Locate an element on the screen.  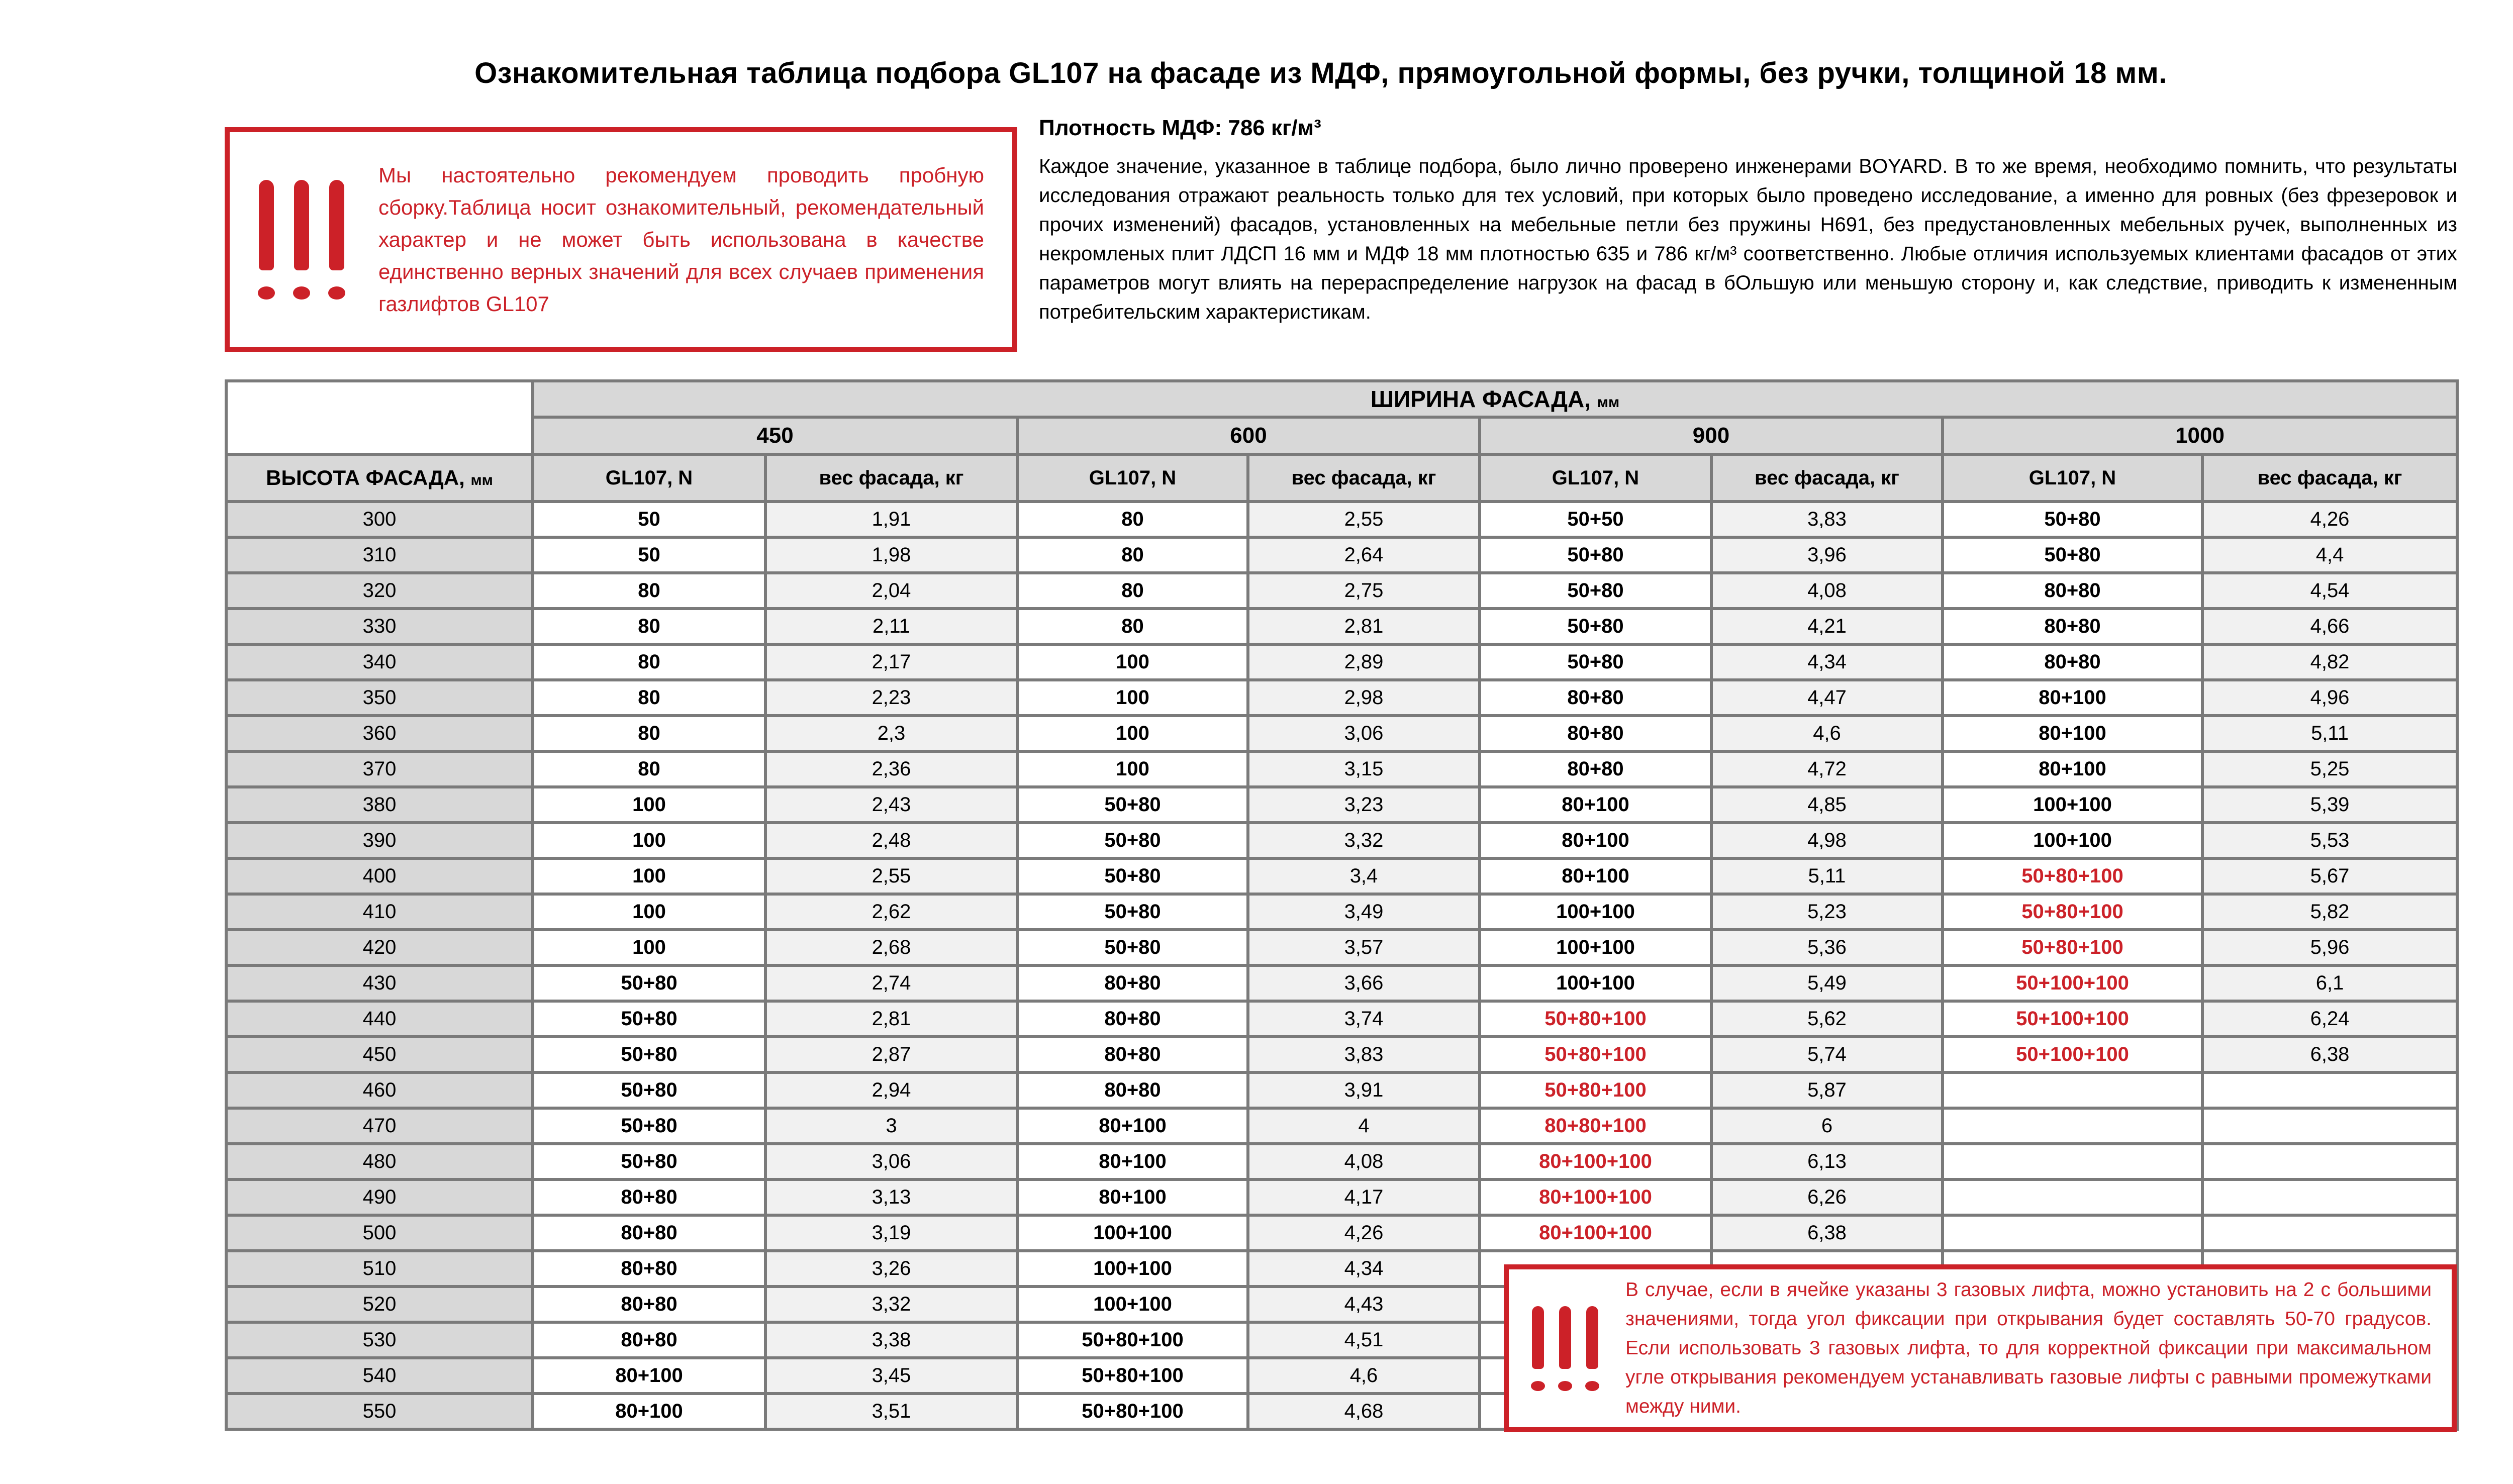
height-cell: 360 is located at coordinates (380, 733).